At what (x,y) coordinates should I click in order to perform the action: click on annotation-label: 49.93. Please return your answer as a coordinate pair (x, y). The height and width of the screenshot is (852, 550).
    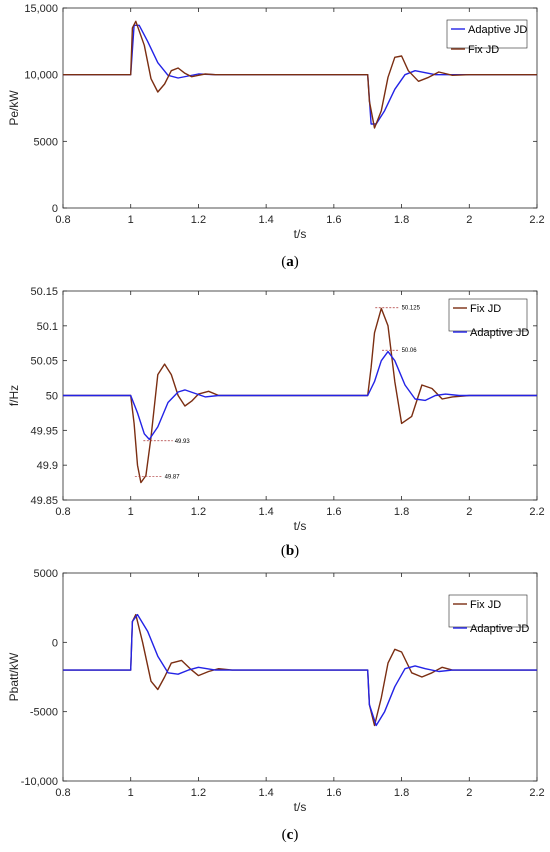
    Looking at the image, I should click on (183, 442).